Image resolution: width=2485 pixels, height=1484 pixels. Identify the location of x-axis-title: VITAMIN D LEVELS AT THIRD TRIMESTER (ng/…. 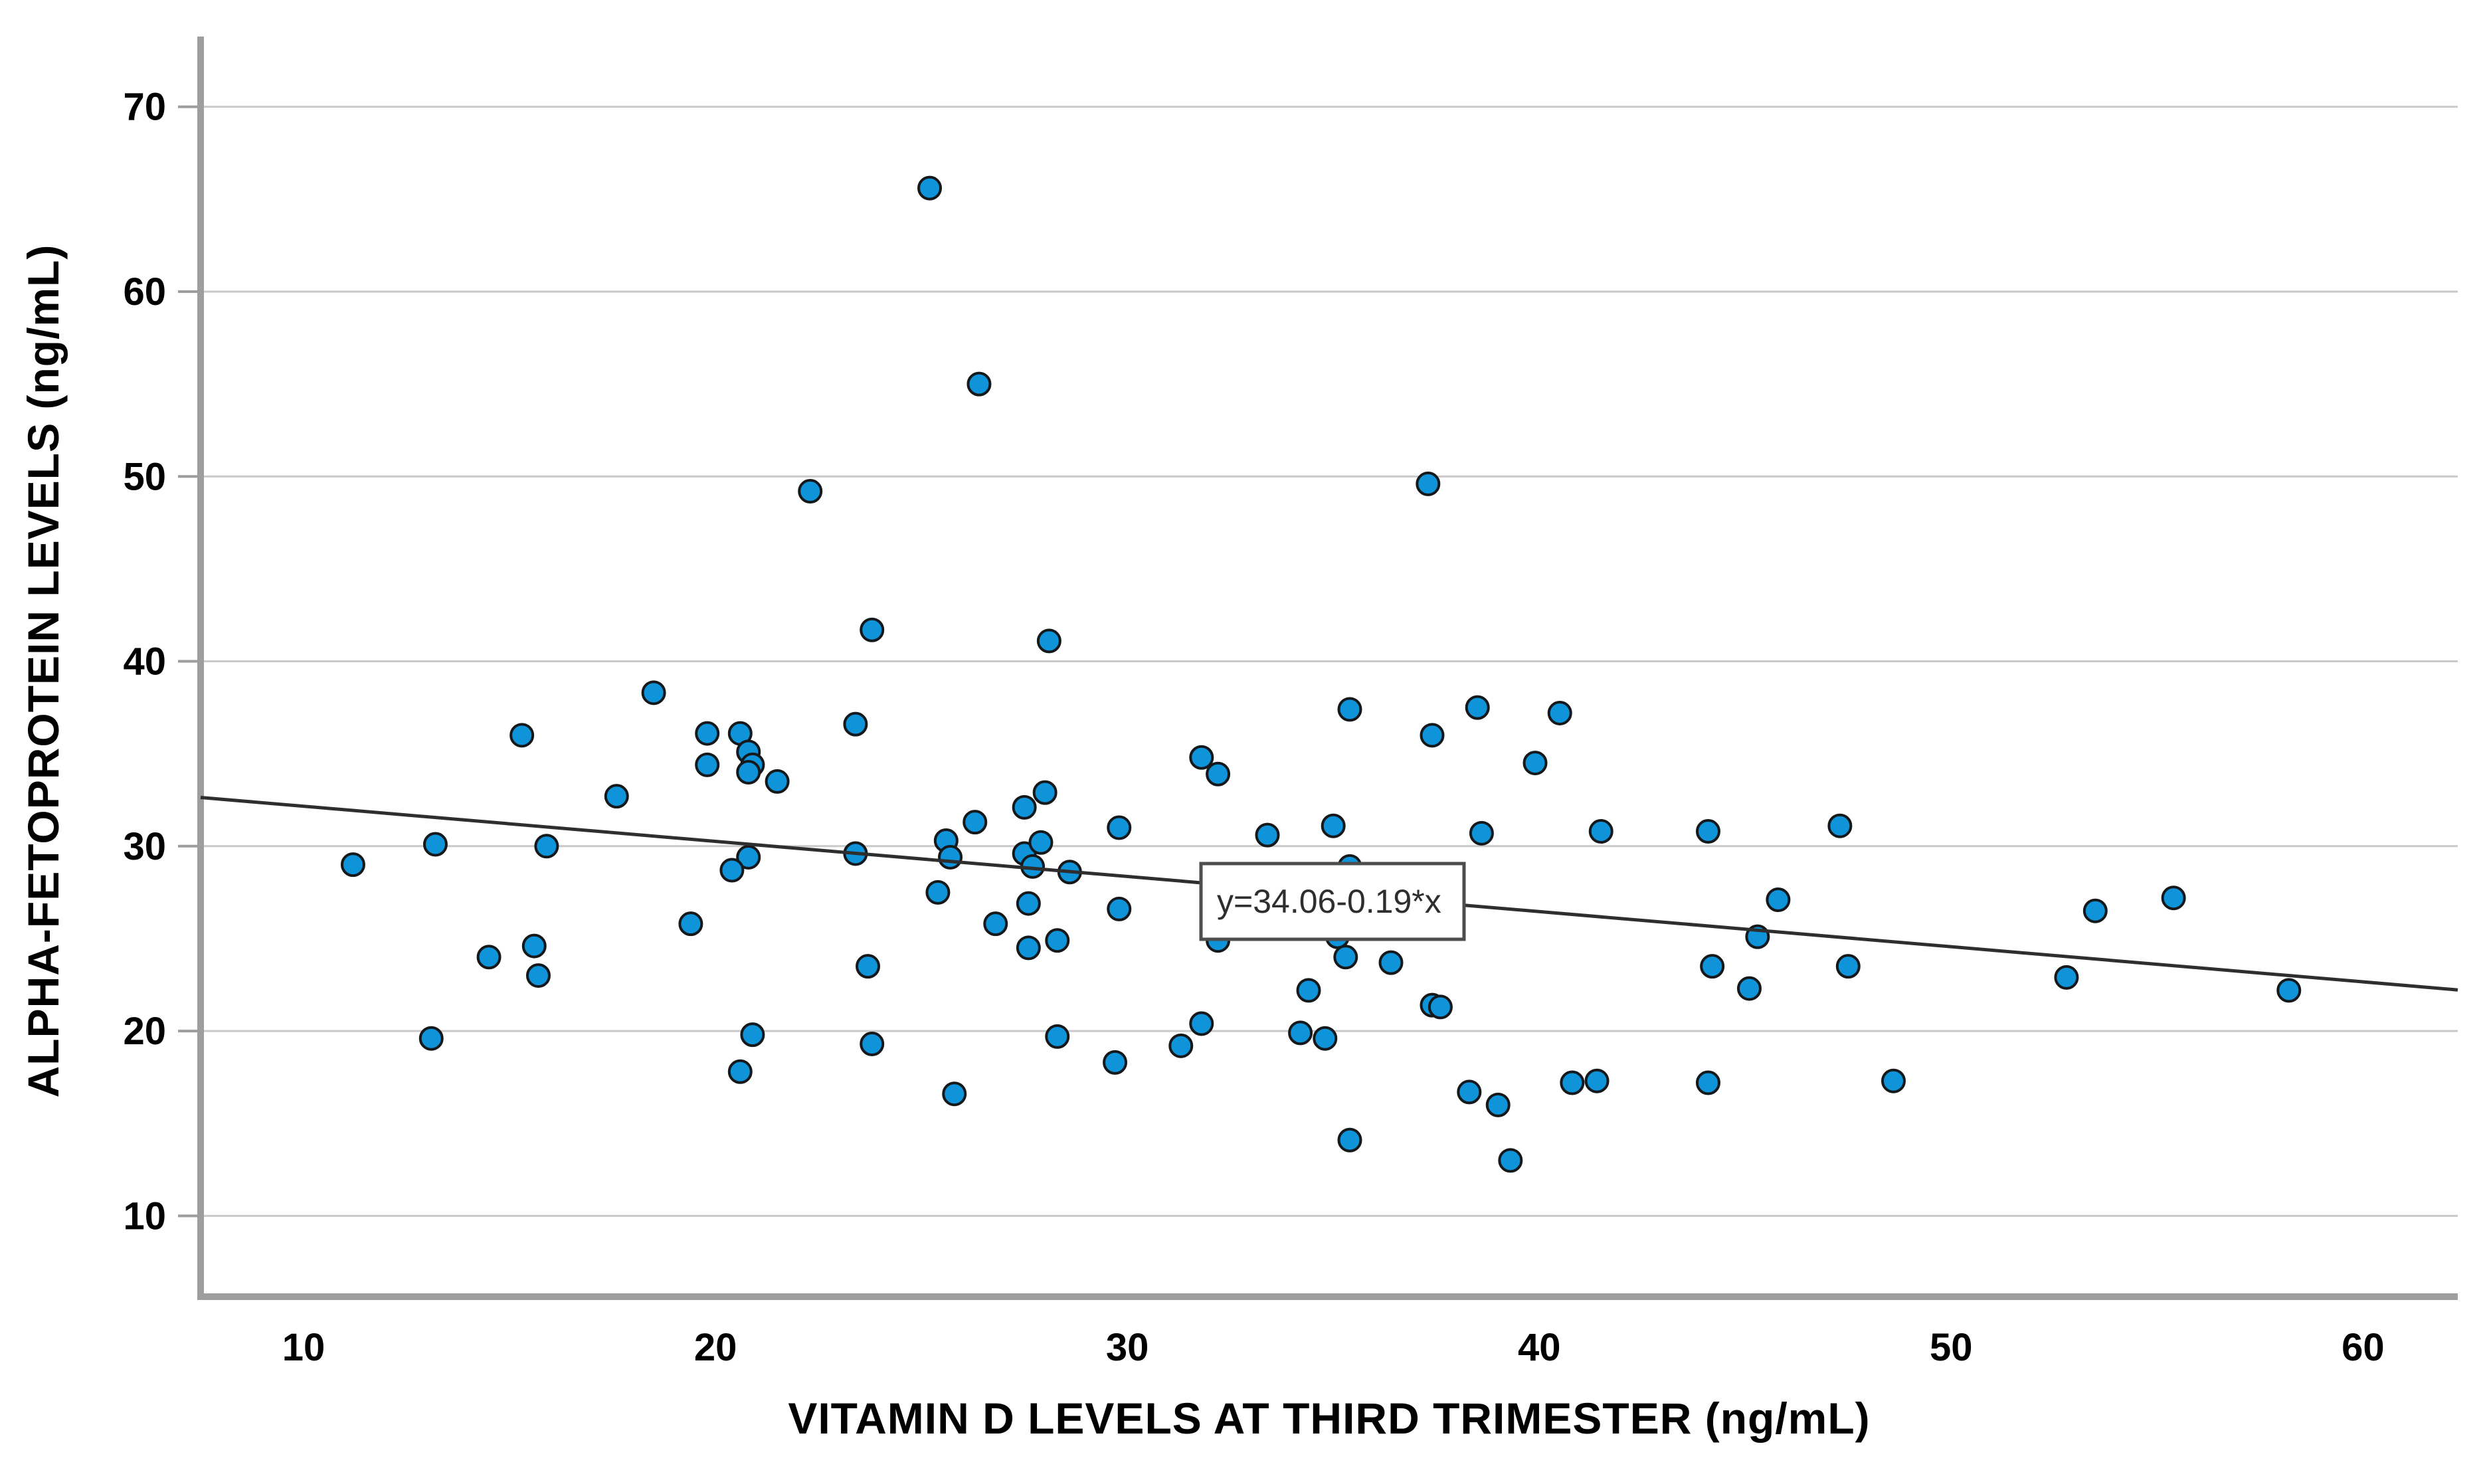
(1329, 1419).